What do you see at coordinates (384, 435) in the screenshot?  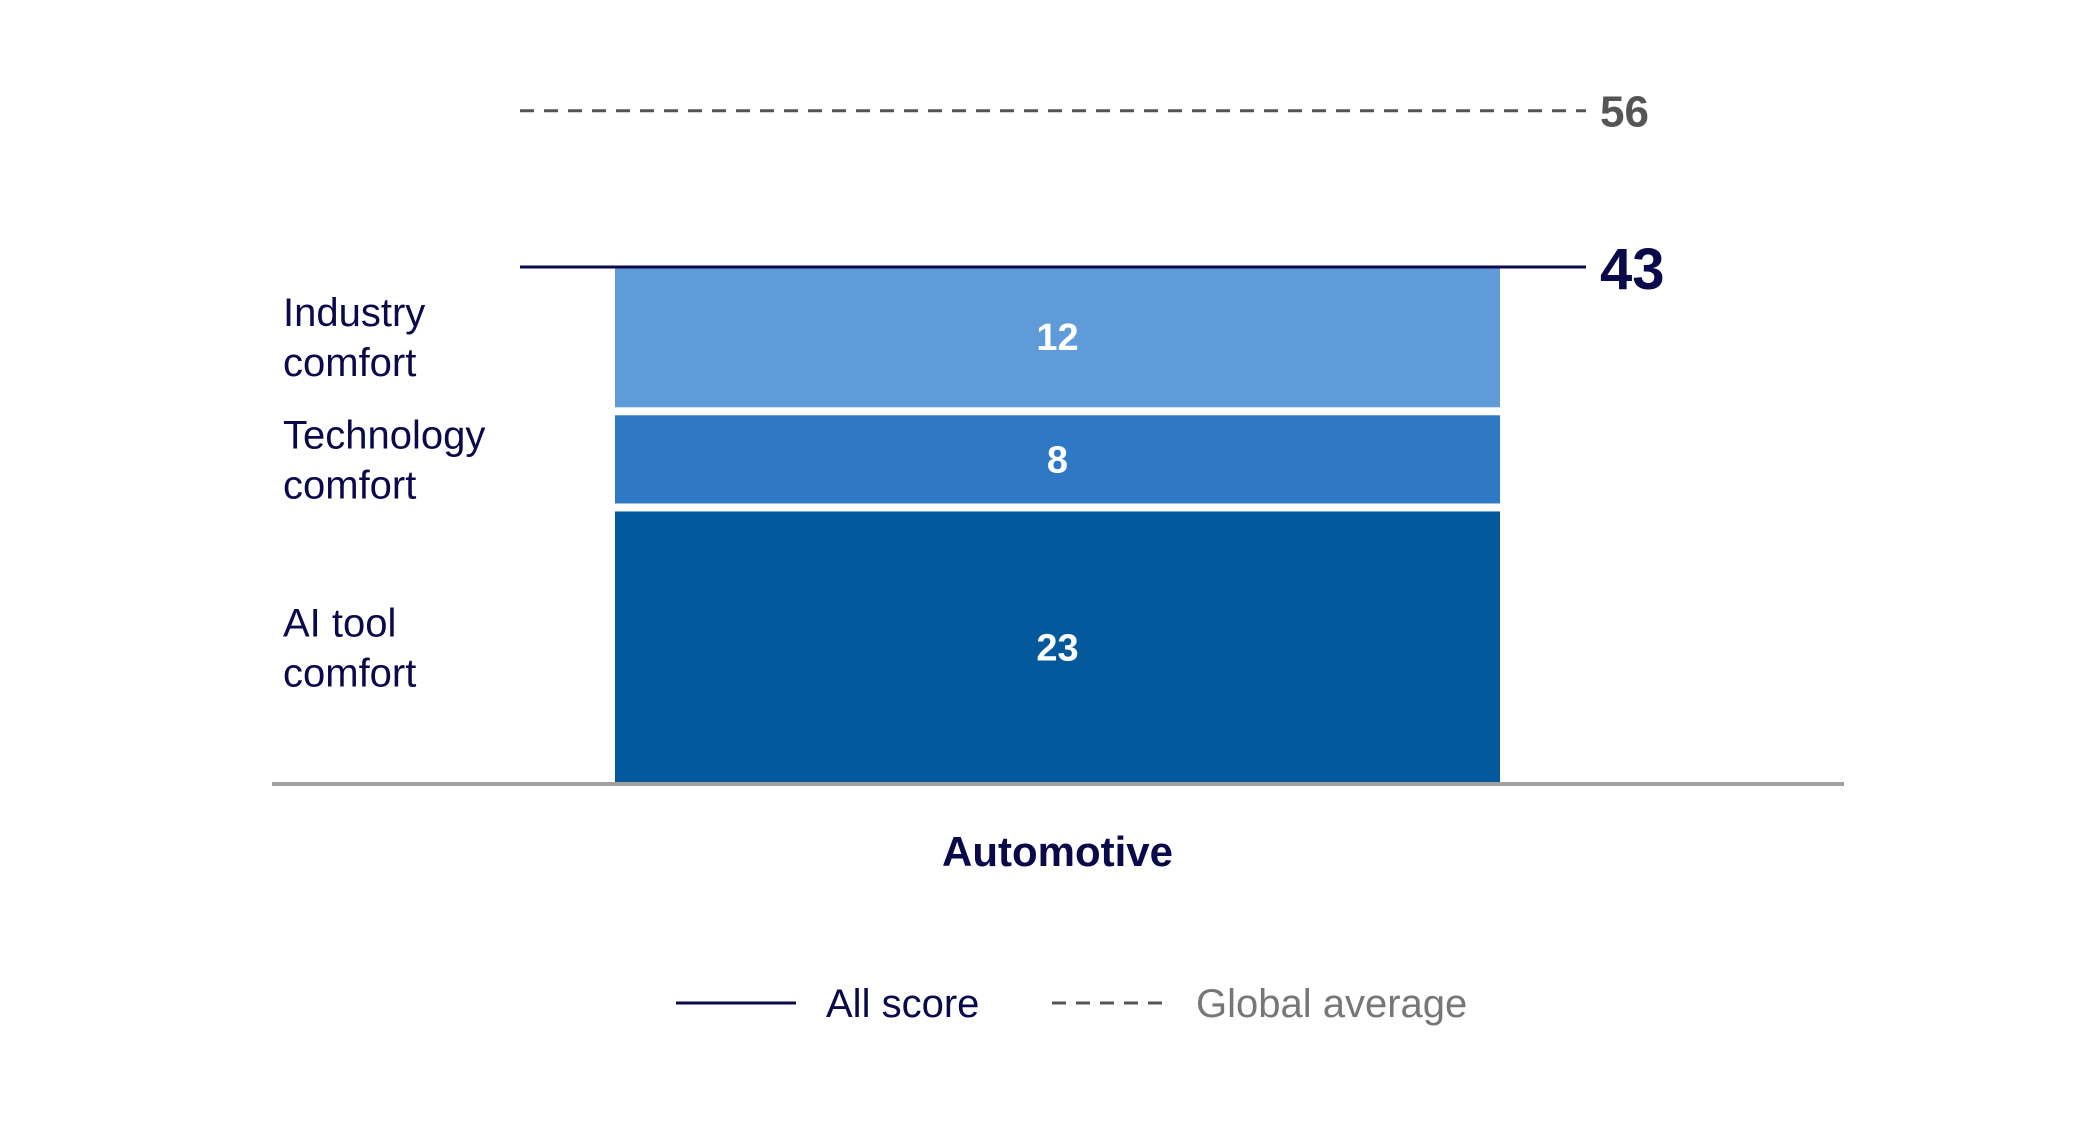 I see `segment-label-technology-comfort-line-1: Technology` at bounding box center [384, 435].